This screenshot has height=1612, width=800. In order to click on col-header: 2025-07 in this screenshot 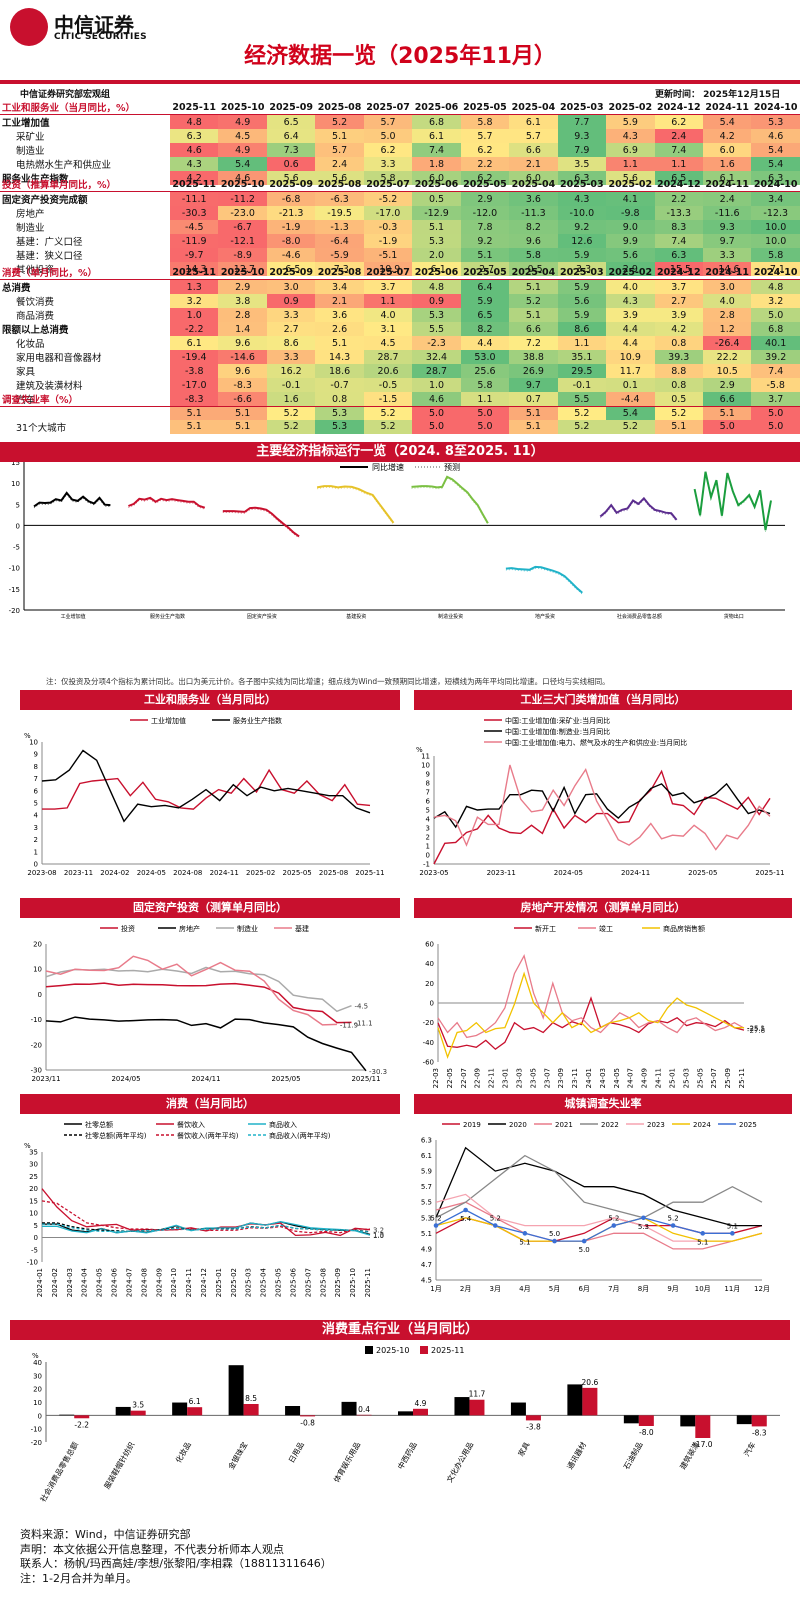, I will do `click(388, 107)`.